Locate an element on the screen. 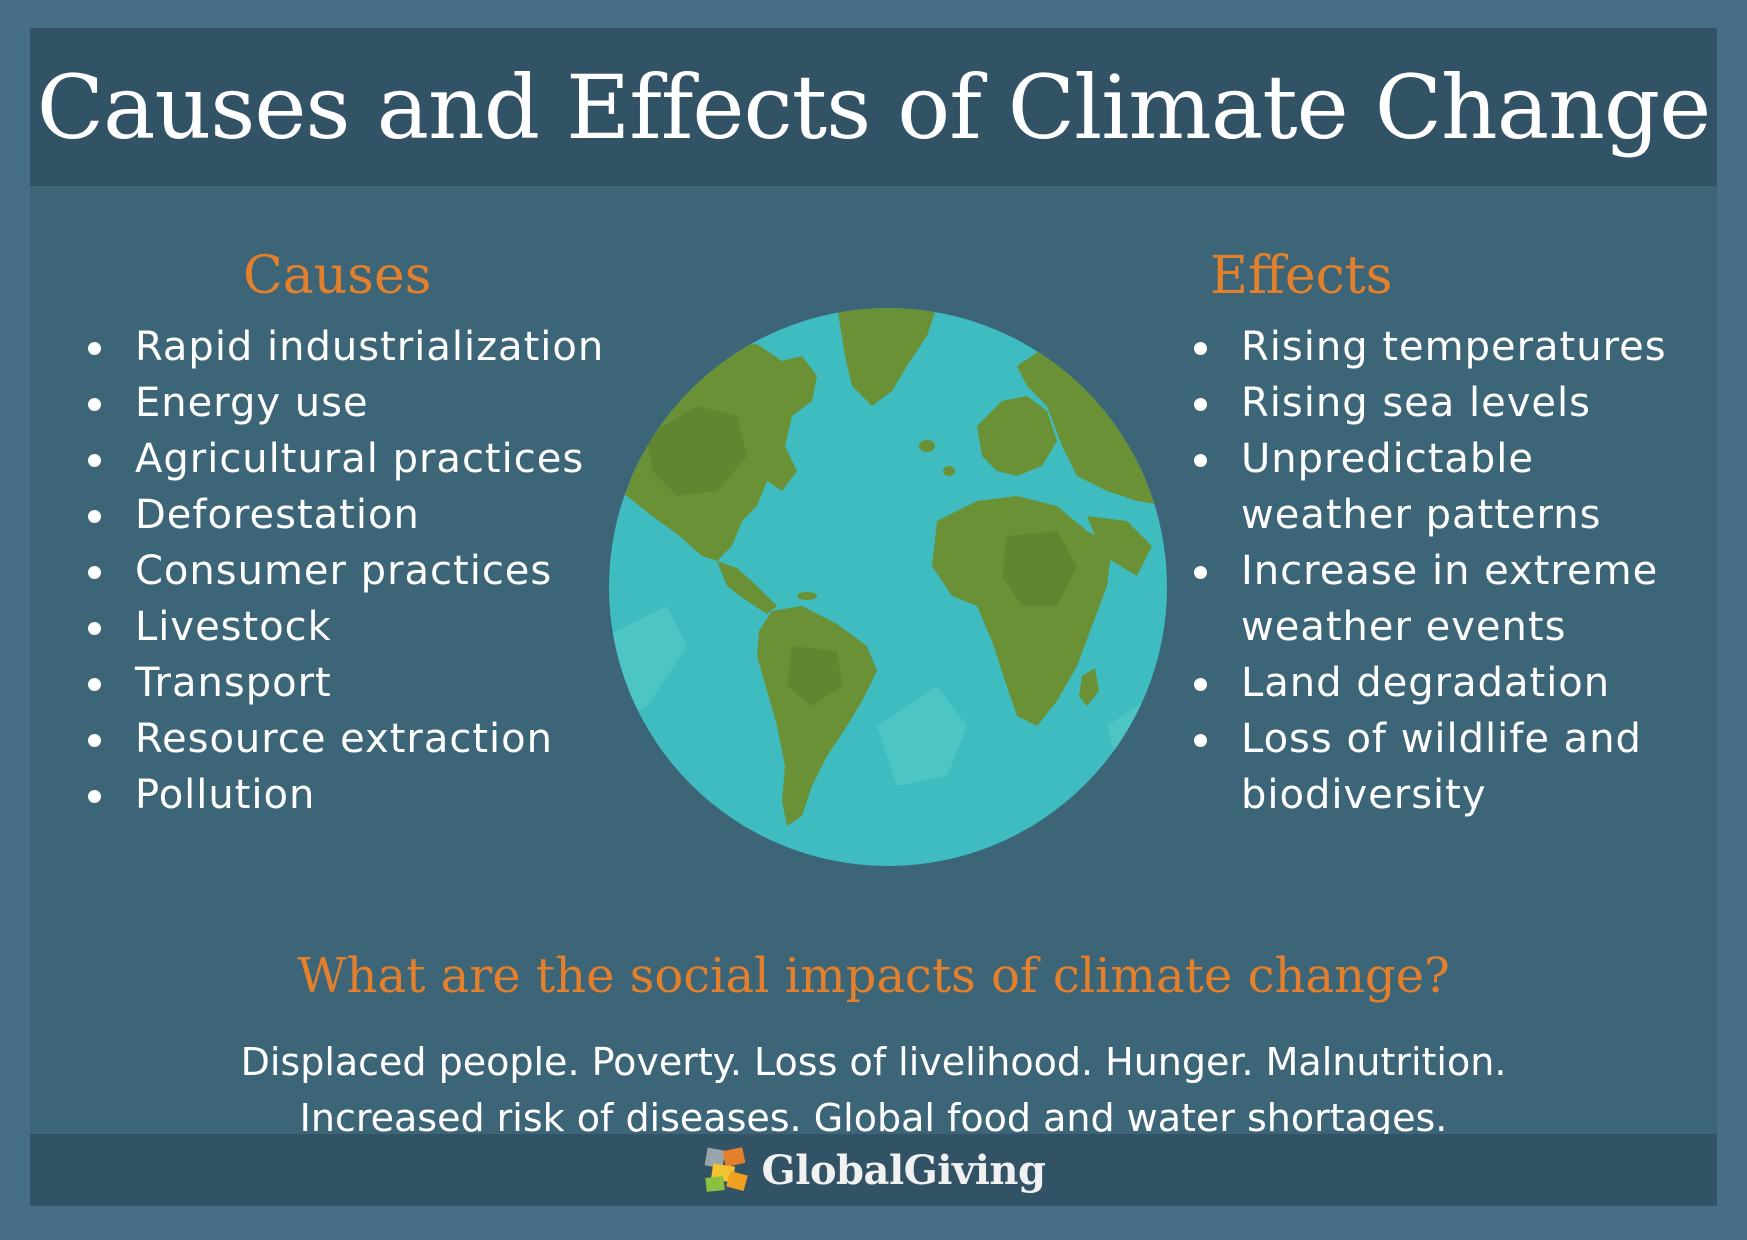  effect-item: Loss of wildlife and biodiversity is located at coordinates (1429, 767).